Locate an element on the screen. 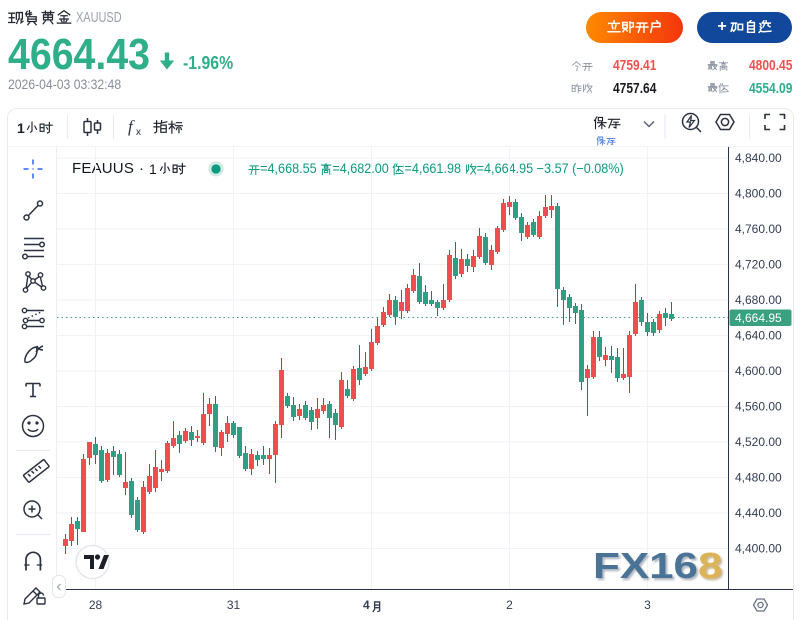 Image resolution: width=801 pixels, height=620 pixels. svg-text: 31 is located at coordinates (234, 605).